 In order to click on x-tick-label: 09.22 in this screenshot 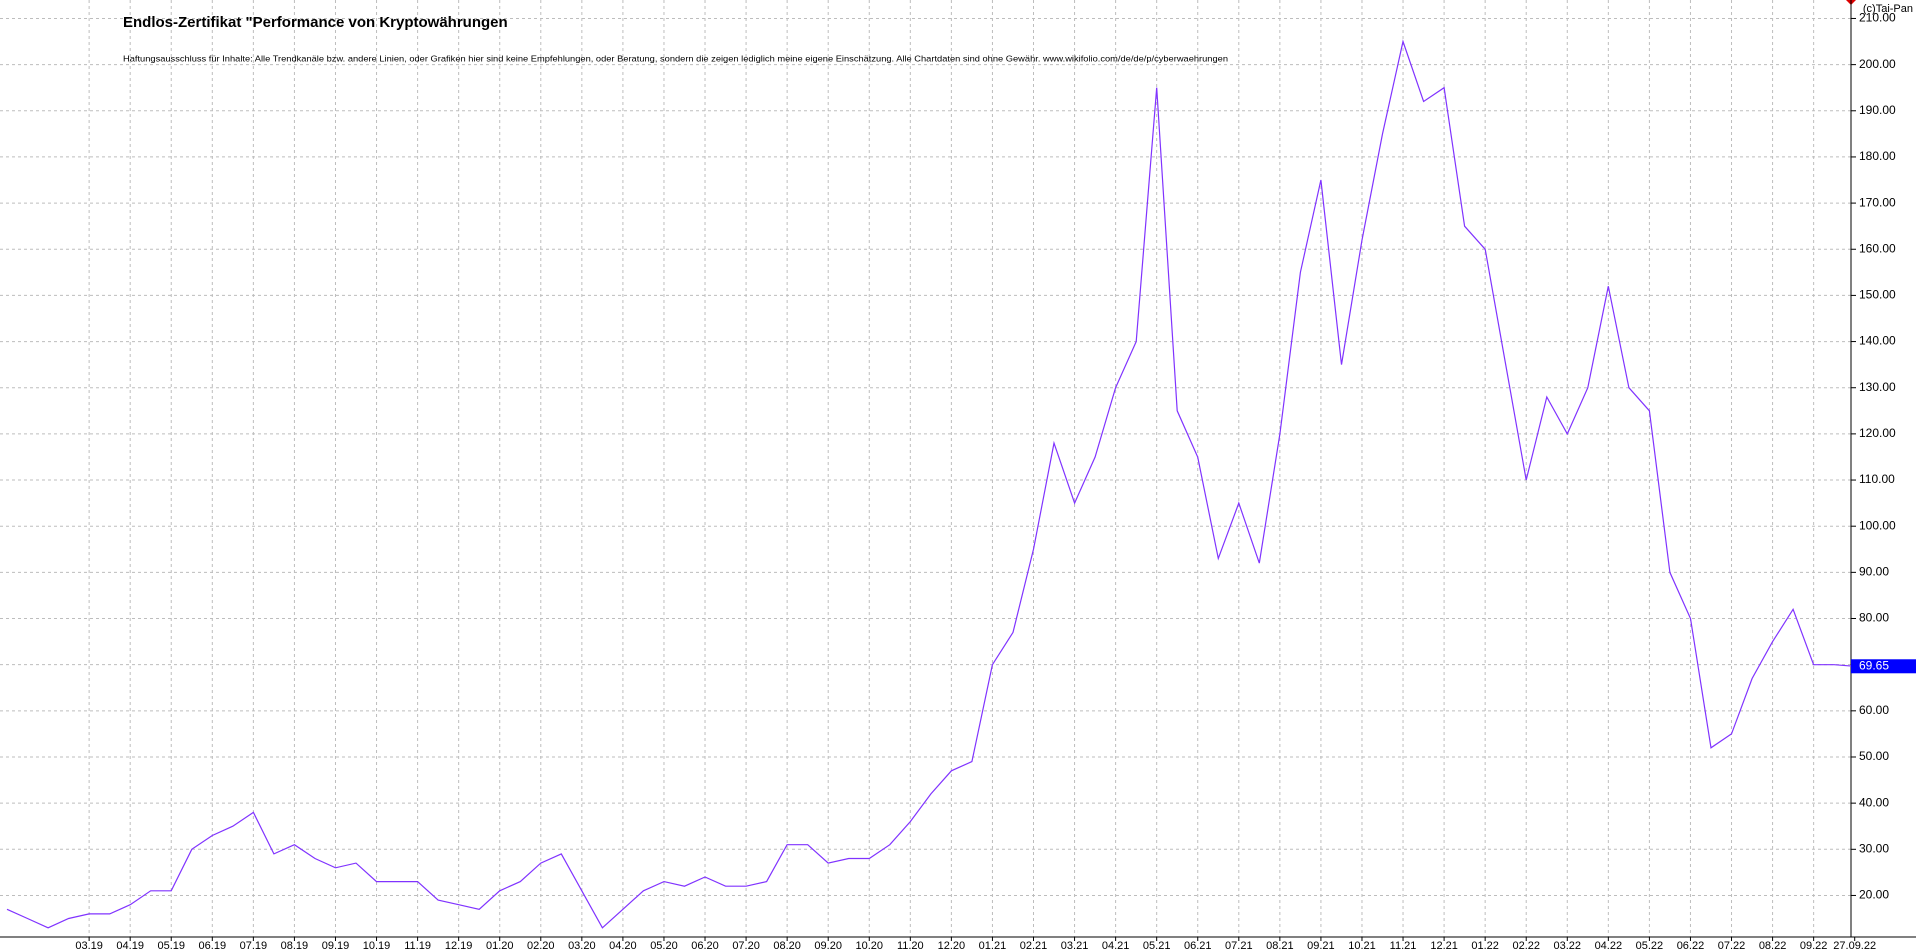, I will do `click(1814, 946)`.